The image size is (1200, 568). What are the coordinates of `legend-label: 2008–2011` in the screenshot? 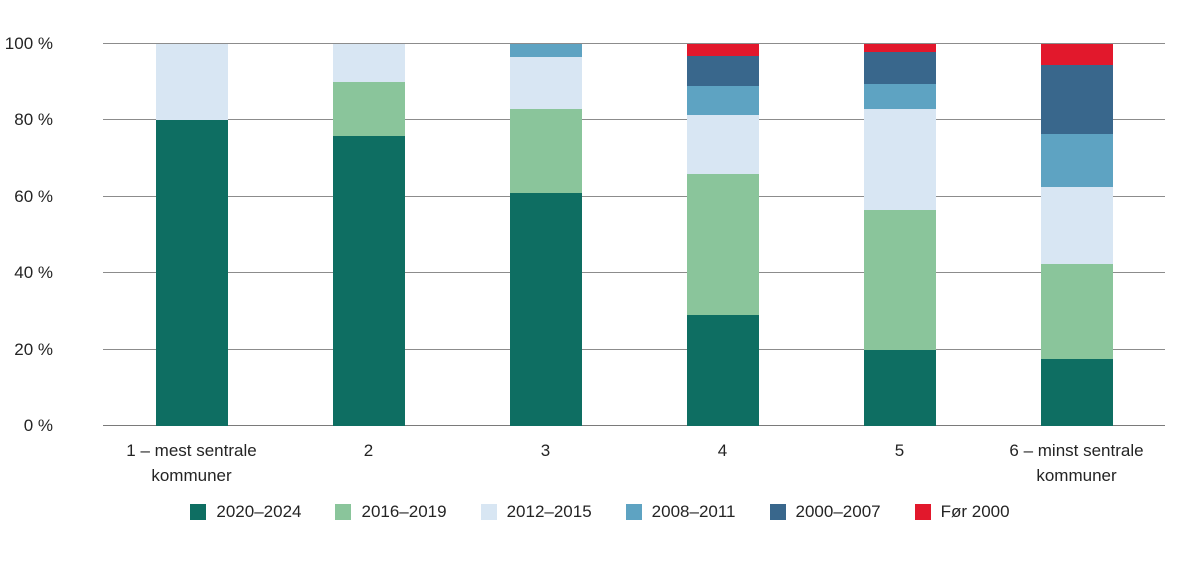 It's located at (693, 511).